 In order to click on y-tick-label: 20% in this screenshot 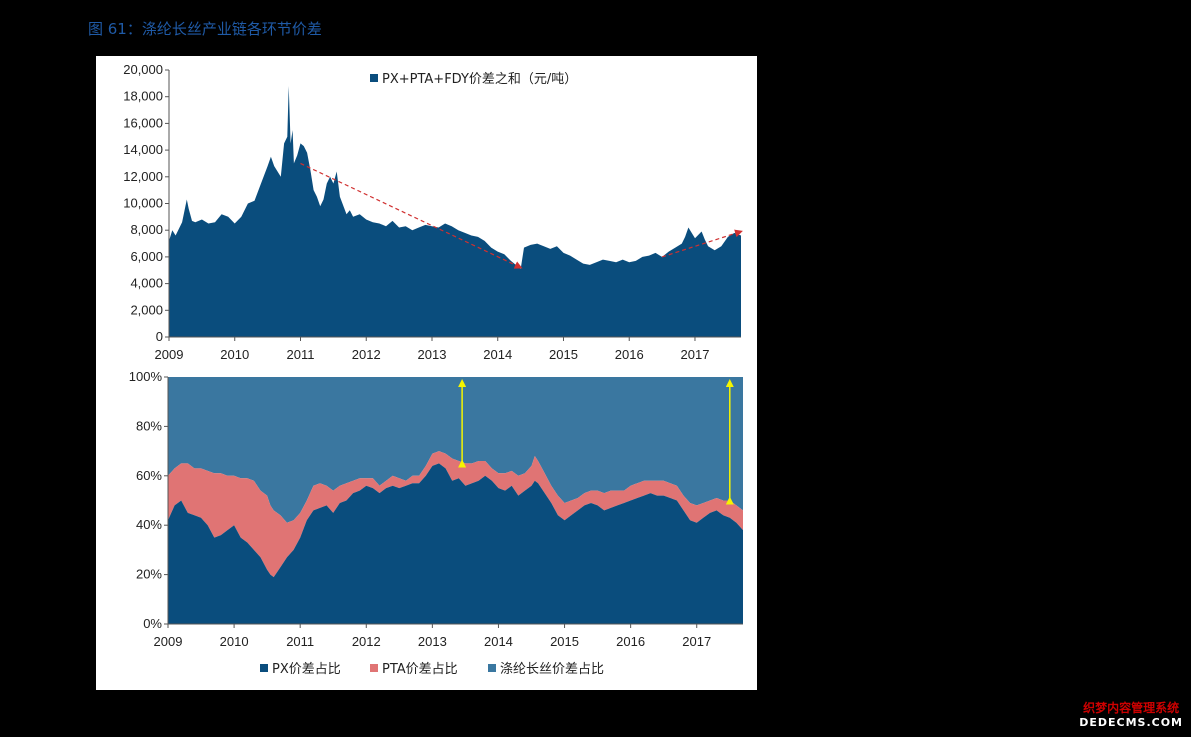, I will do `click(149, 574)`.